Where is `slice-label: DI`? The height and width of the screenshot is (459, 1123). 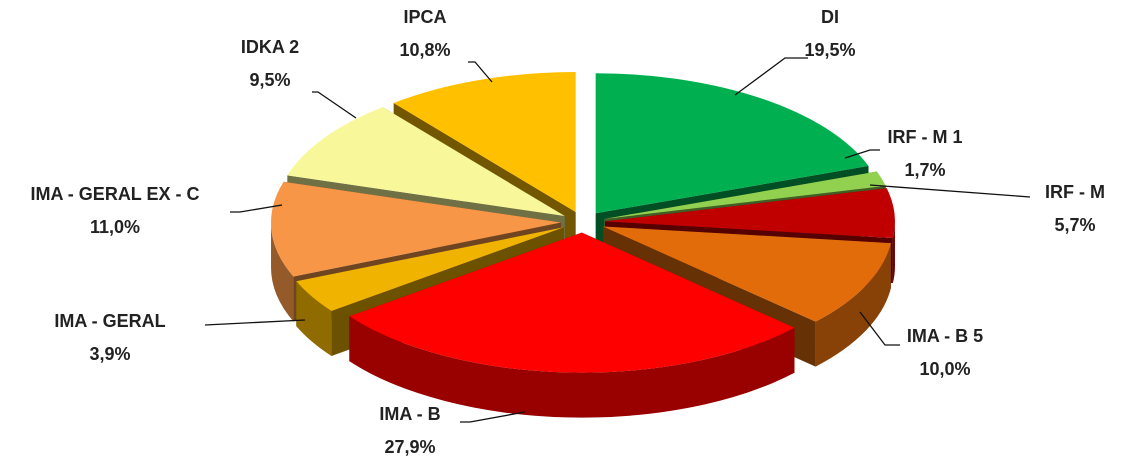
slice-label: DI is located at coordinates (830, 17).